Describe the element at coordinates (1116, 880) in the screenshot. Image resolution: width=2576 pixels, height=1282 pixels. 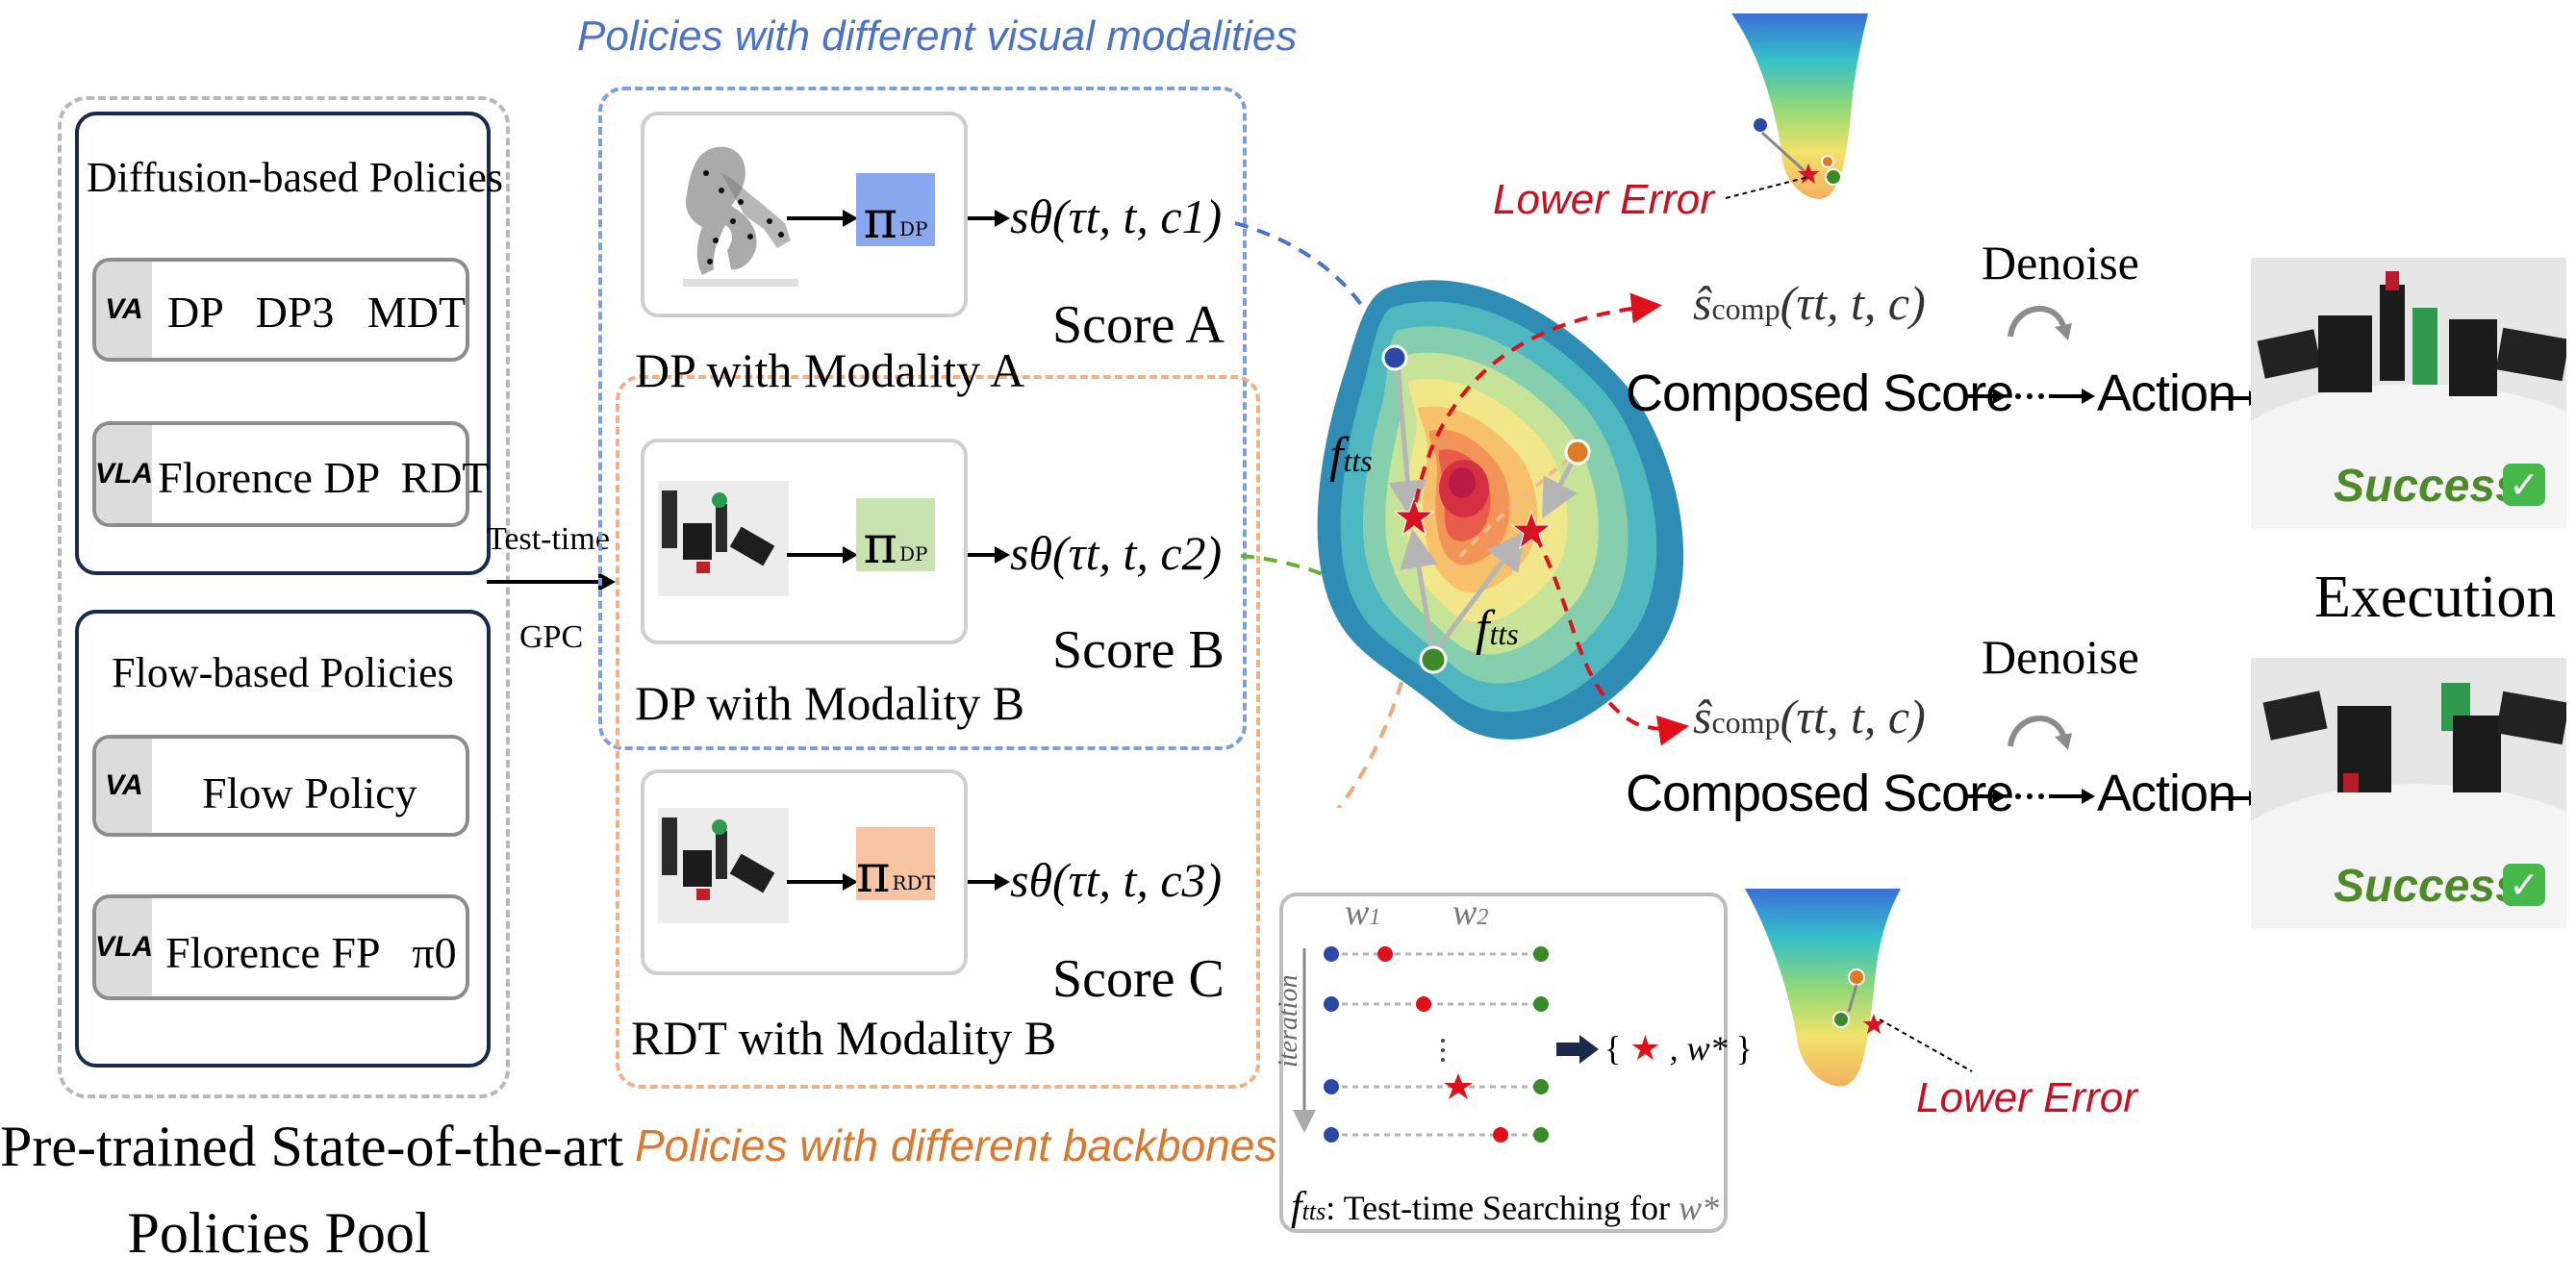
I see `score-expr-c: sθ(τt, t, c3)` at that location.